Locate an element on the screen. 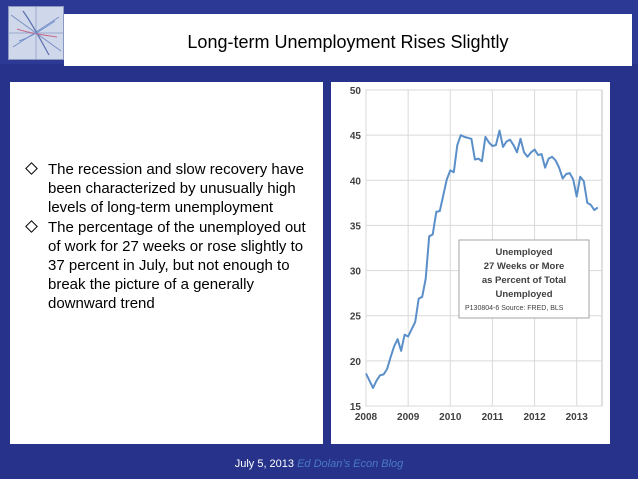  footer-date: July 5, 2013 is located at coordinates (264, 464).